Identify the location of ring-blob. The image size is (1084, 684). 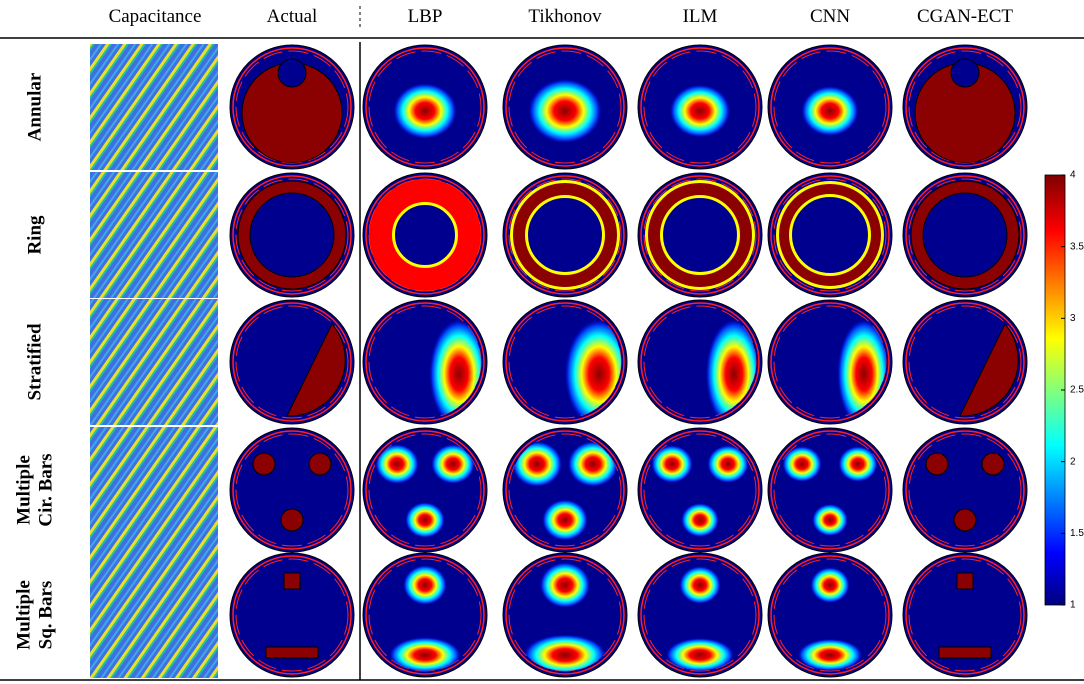
(565, 235).